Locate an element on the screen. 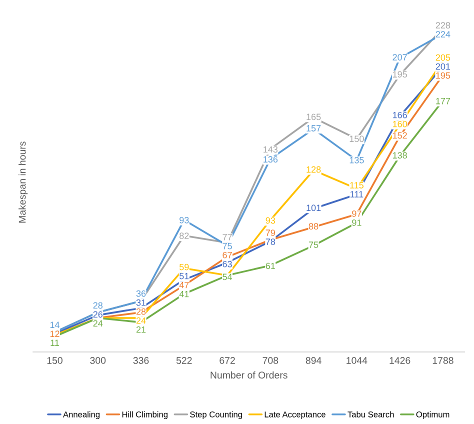 The width and height of the screenshot is (474, 424). legend-label: Optimum is located at coordinates (433, 415).